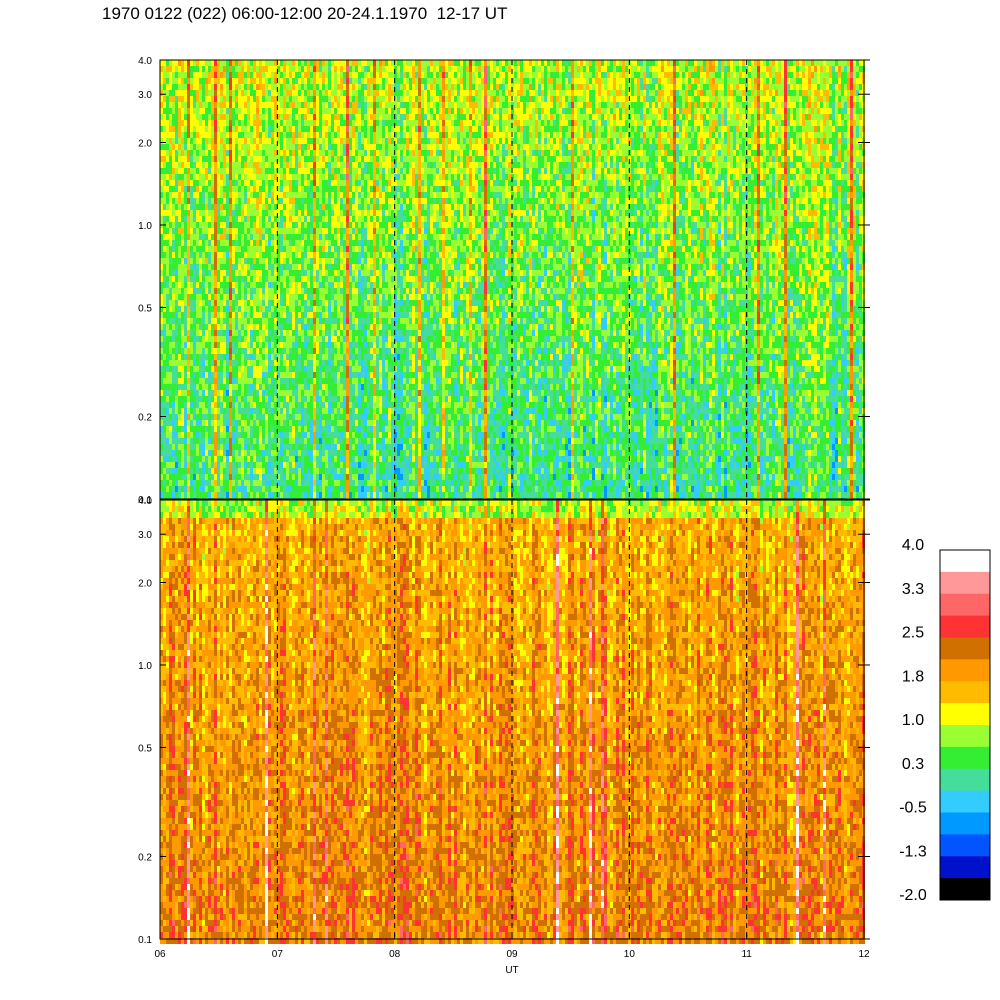 The image size is (1000, 1000). What do you see at coordinates (511, 970) in the screenshot?
I see `xaxis-label: UT` at bounding box center [511, 970].